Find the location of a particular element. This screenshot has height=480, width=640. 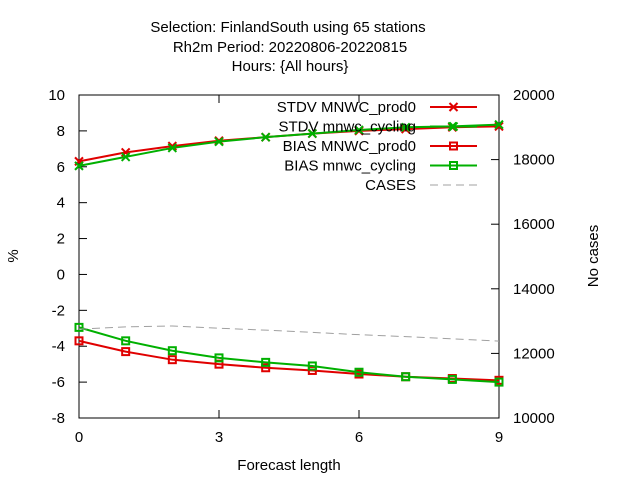

x-tick-label: 0 is located at coordinates (79, 437).